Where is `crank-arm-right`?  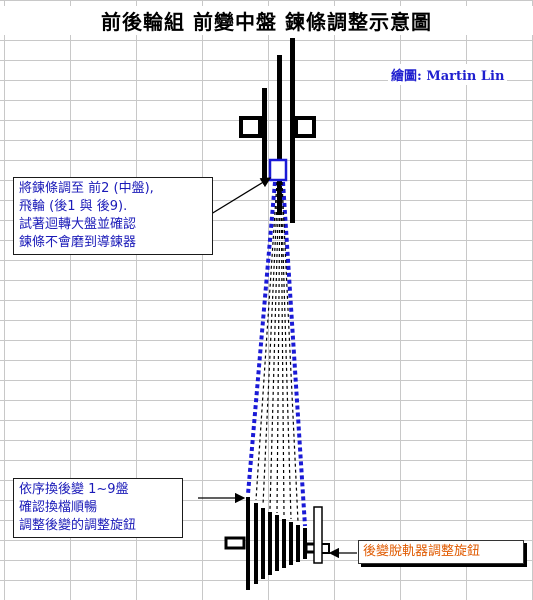
crank-arm-right is located at coordinates (305, 127).